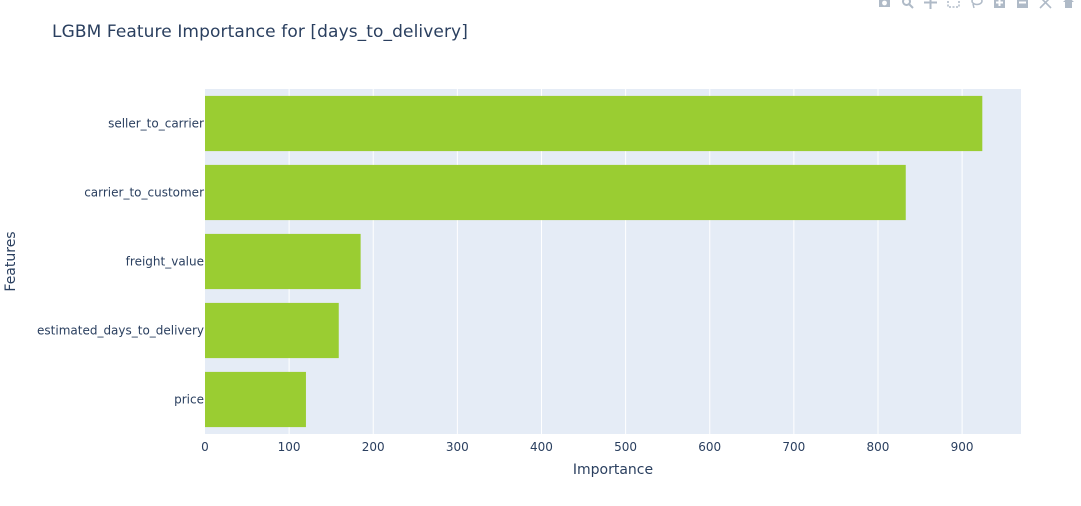  I want to click on pan-icon, so click(930, 4).